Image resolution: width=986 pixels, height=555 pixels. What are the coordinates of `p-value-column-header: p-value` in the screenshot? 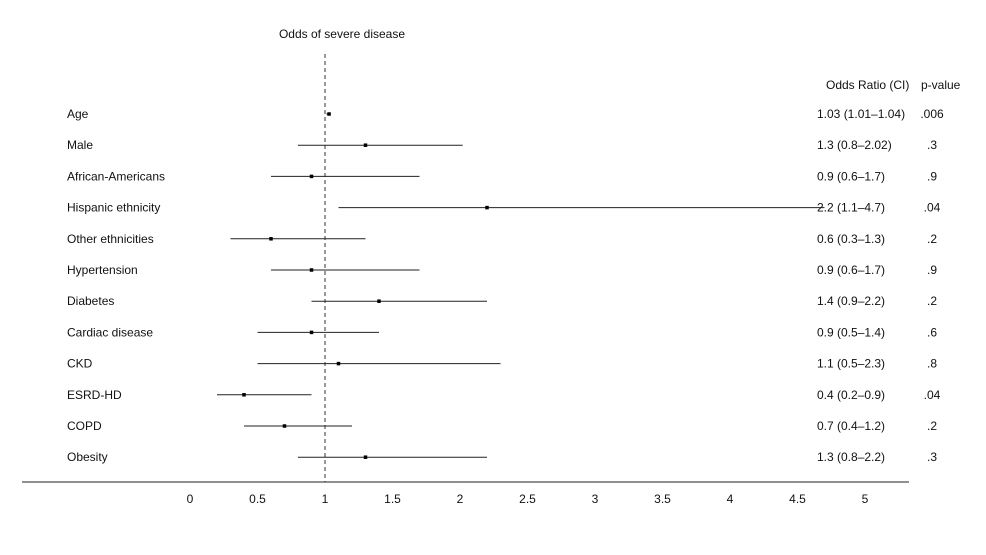 It's located at (941, 85).